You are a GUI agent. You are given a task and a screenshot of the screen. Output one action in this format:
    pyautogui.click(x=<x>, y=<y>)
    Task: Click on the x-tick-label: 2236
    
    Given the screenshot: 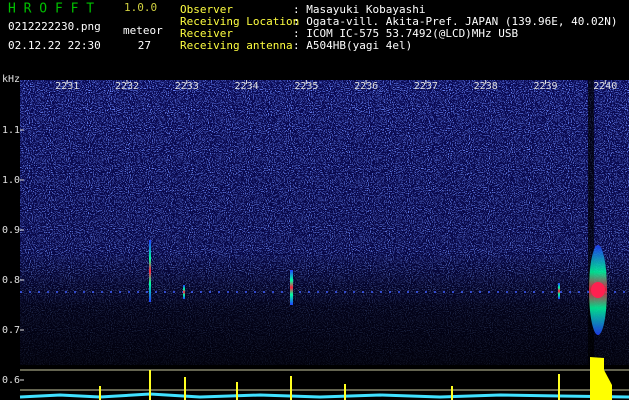 What is the action you would take?
    pyautogui.click(x=366, y=86)
    